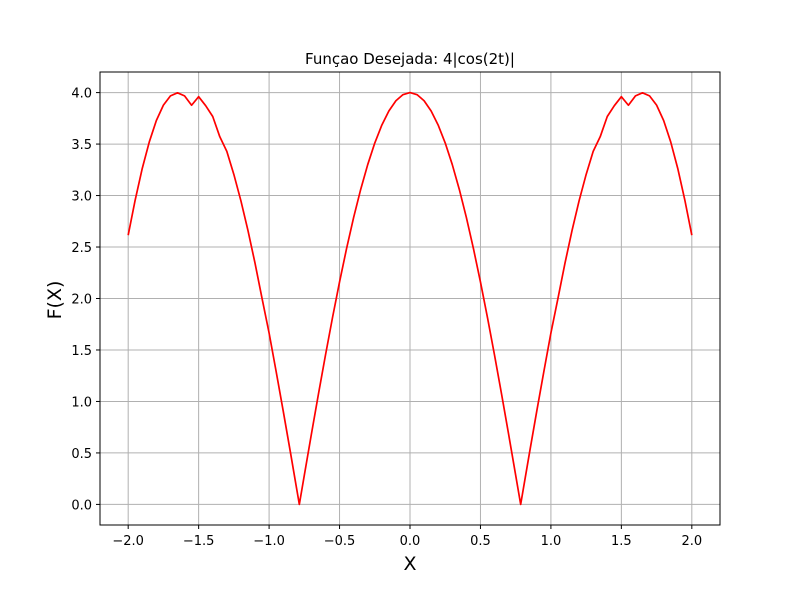 The image size is (800, 600). What do you see at coordinates (81, 94) in the screenshot?
I see `y-tick-label: 4.0` at bounding box center [81, 94].